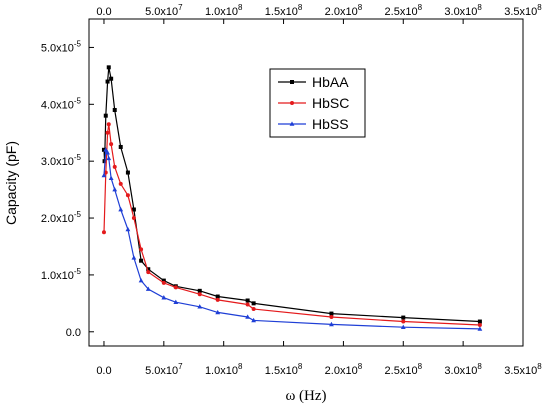  I want to click on x-tick-label-bottom: 1.0x10⁸, so click(224, 369).